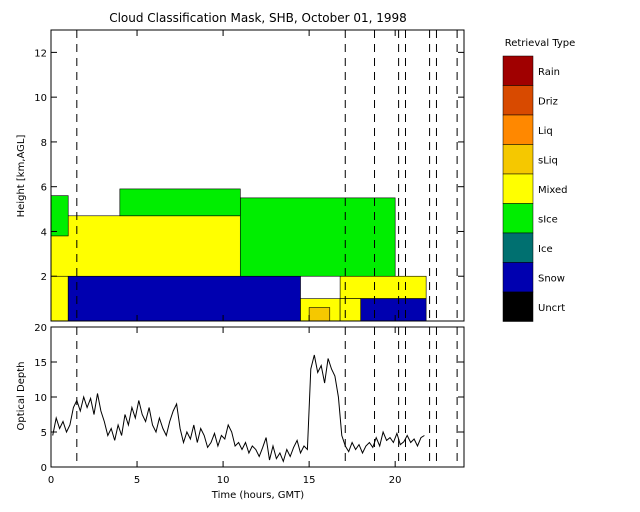  I want to click on top-ytick-label-1: 4, so click(44, 232).